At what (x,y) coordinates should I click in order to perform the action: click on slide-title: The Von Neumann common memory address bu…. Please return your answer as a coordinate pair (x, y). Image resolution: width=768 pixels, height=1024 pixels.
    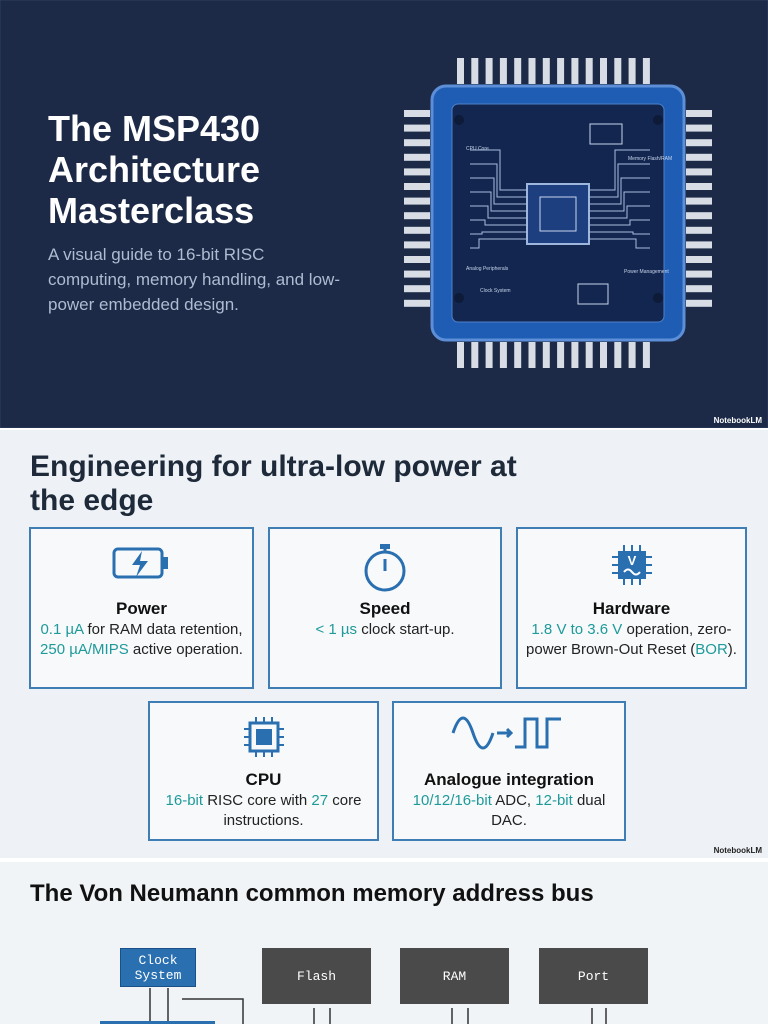
    Looking at the image, I should click on (312, 893).